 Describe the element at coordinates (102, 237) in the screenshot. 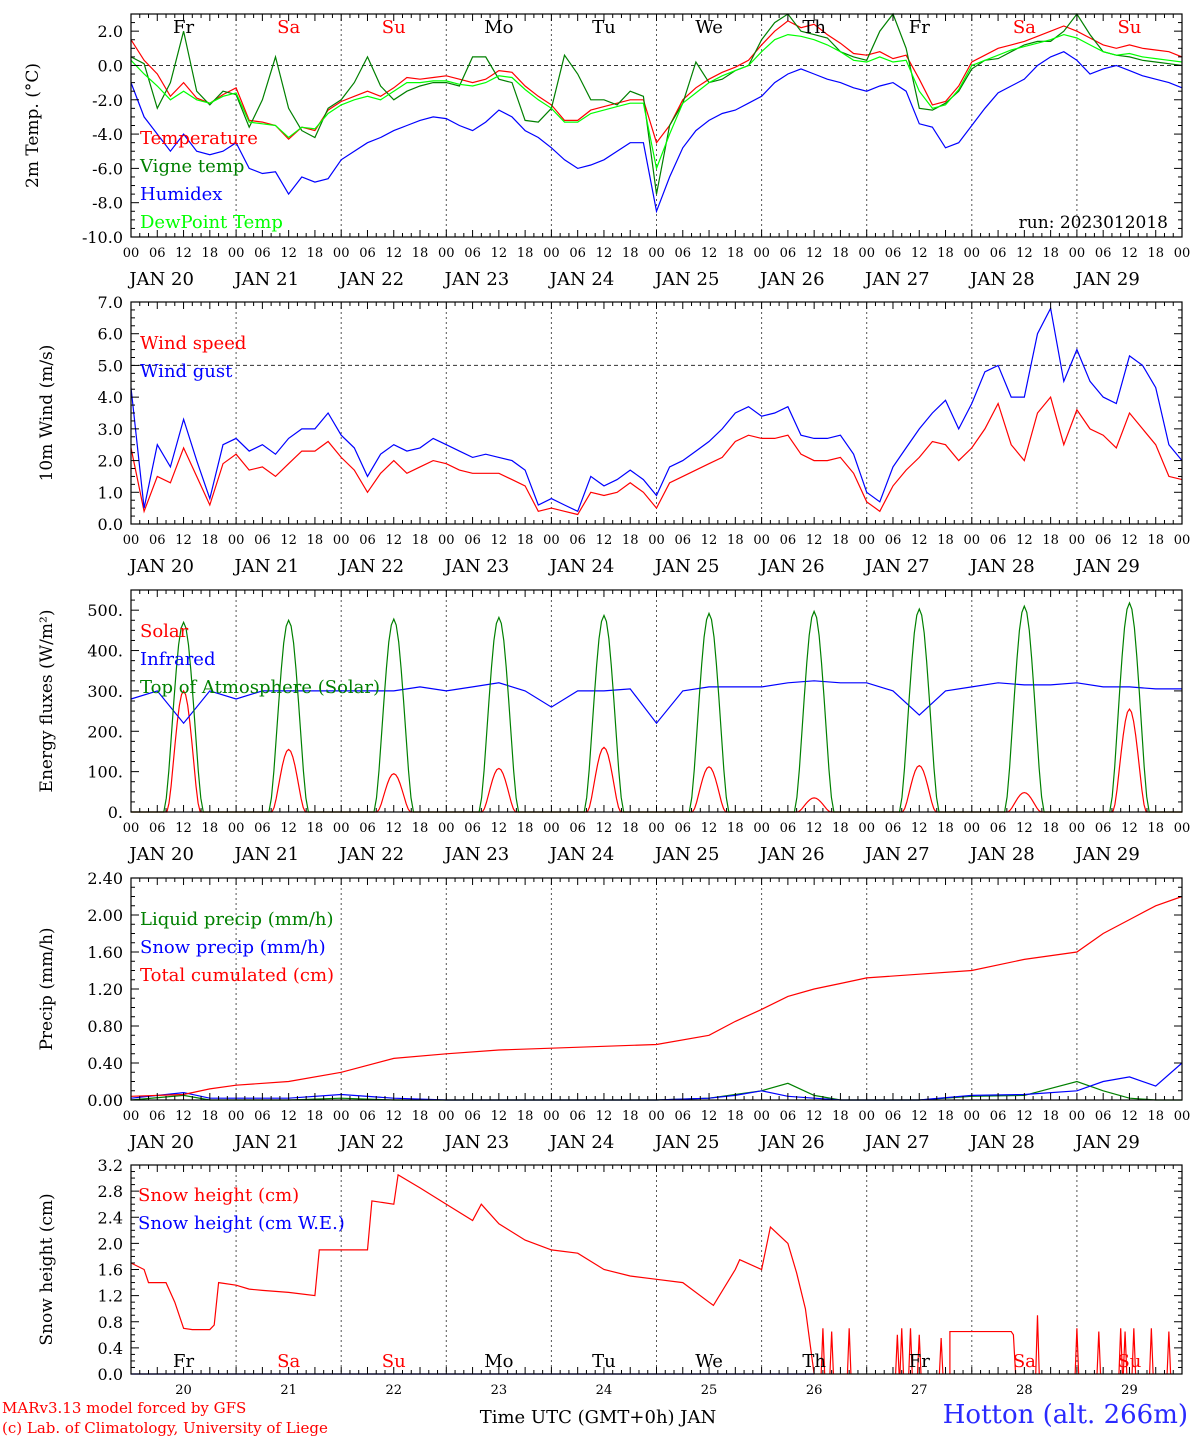

I see `y-tick-label: -10.0` at that location.